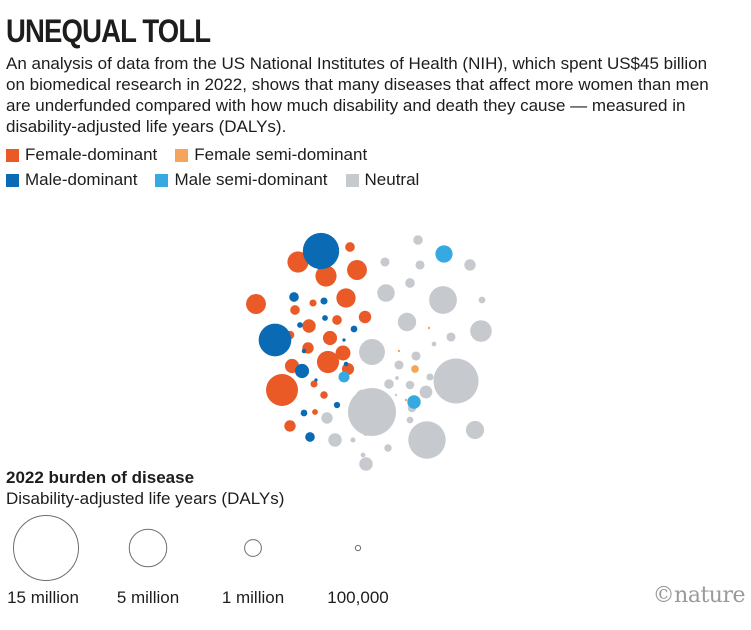  I want to click on male-semi-dominant-swatch, so click(162, 180).